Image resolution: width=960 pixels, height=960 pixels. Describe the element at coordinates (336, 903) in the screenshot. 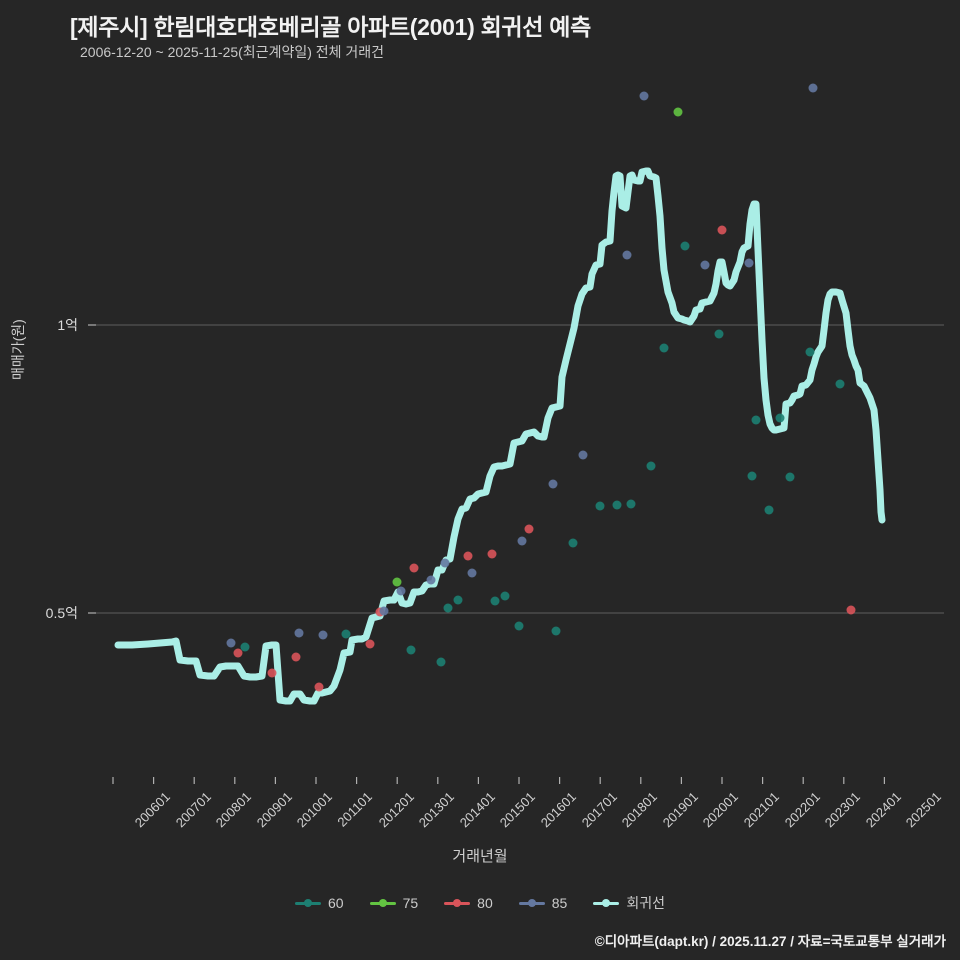

I see `legend-label: 60` at that location.